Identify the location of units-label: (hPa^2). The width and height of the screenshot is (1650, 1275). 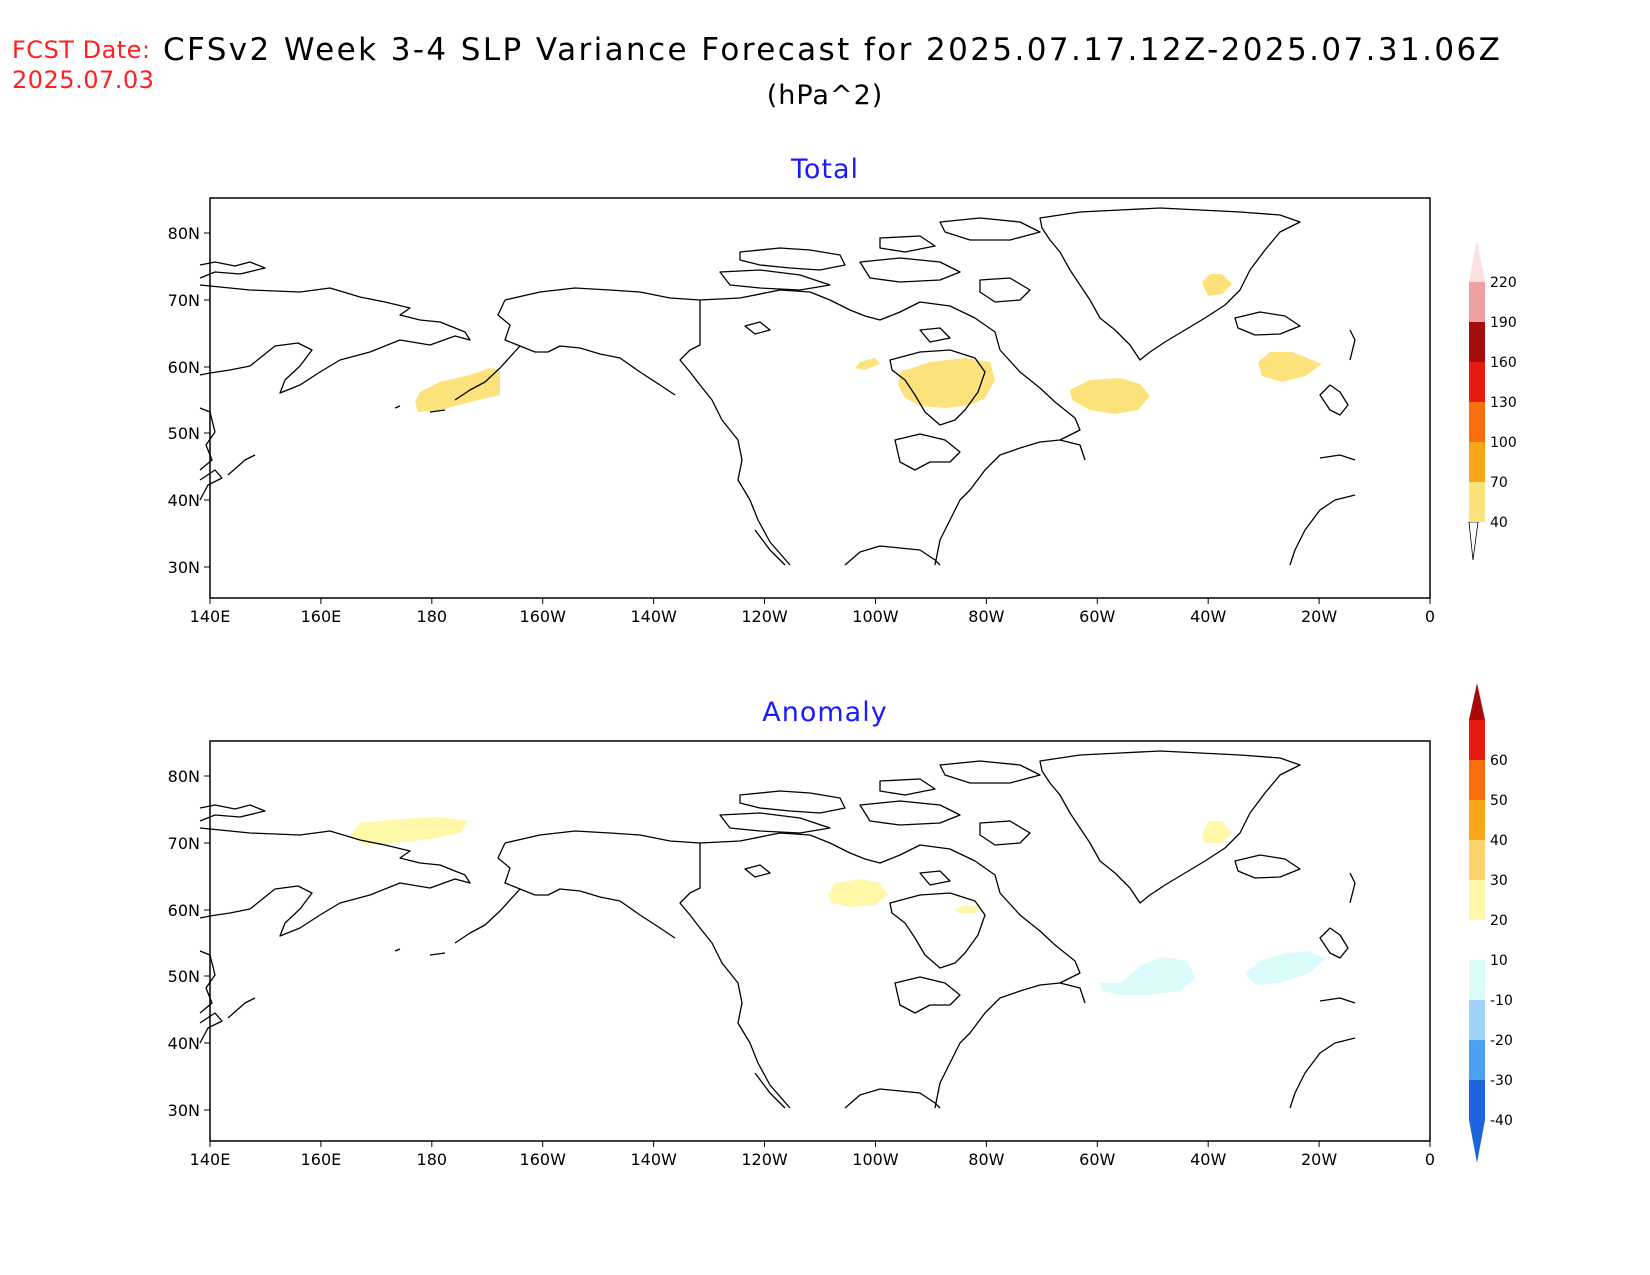
(825, 95).